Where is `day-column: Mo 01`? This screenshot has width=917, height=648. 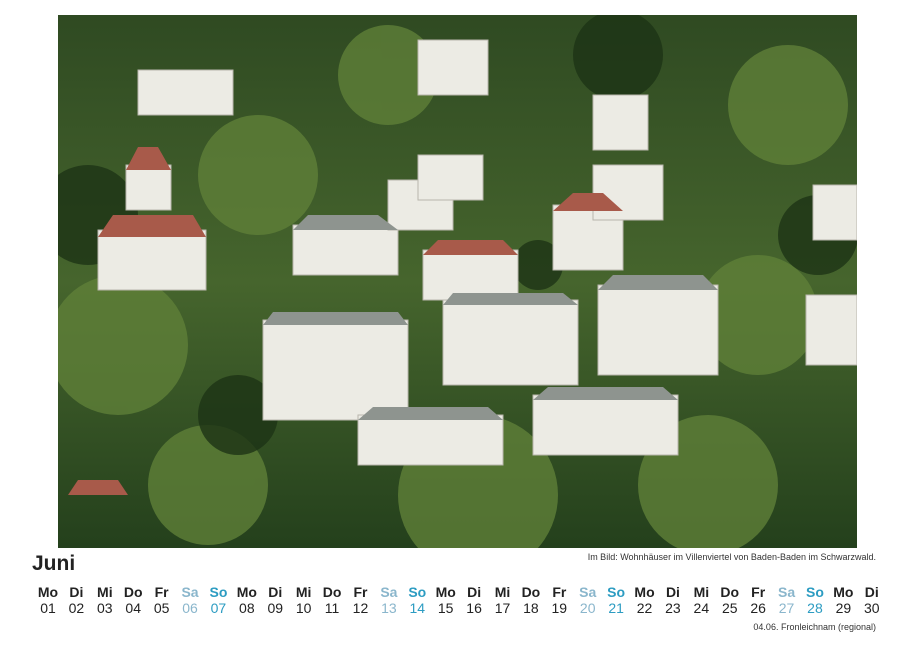 day-column: Mo 01 is located at coordinates (48, 600).